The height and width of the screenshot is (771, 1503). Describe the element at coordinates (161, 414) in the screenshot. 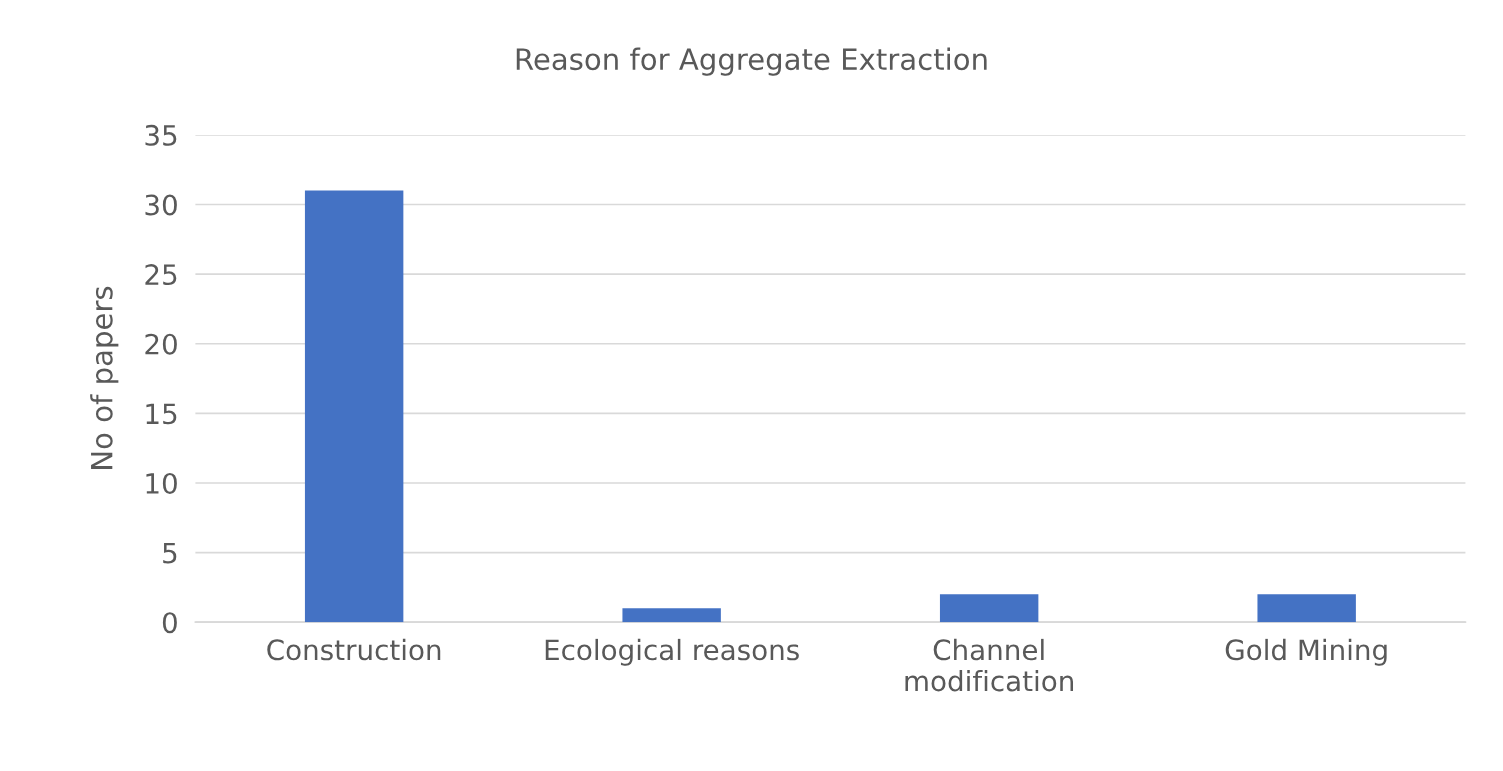

I see `y-tick-label: 15` at that location.